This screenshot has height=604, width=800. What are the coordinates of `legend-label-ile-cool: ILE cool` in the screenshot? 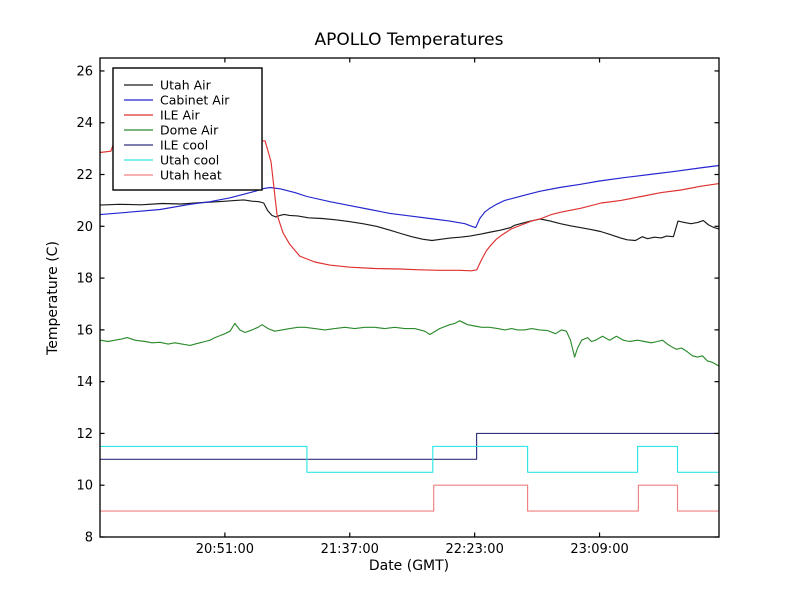 It's located at (184, 145).